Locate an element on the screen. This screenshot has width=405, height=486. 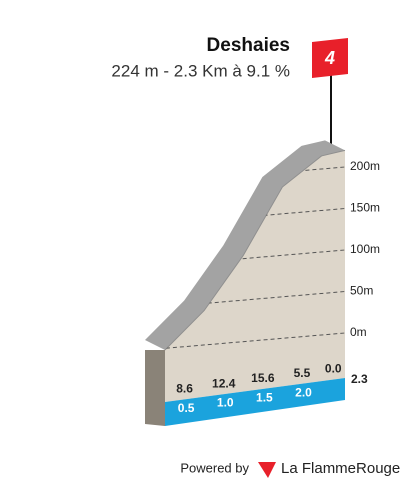
gradient-label: 0.0 is located at coordinates (333, 369).